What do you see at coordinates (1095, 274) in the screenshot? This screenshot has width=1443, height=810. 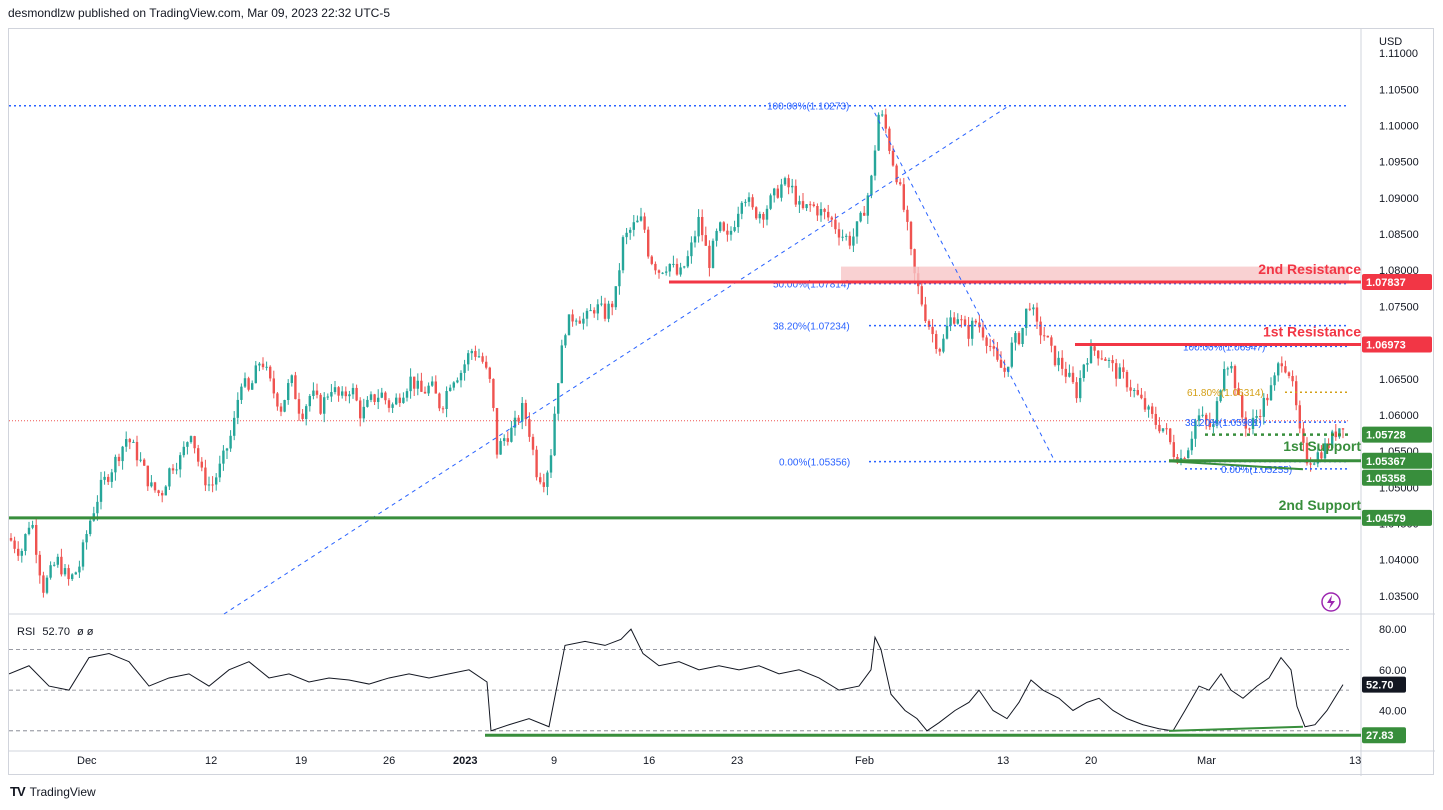 I see `resistance-zone` at bounding box center [1095, 274].